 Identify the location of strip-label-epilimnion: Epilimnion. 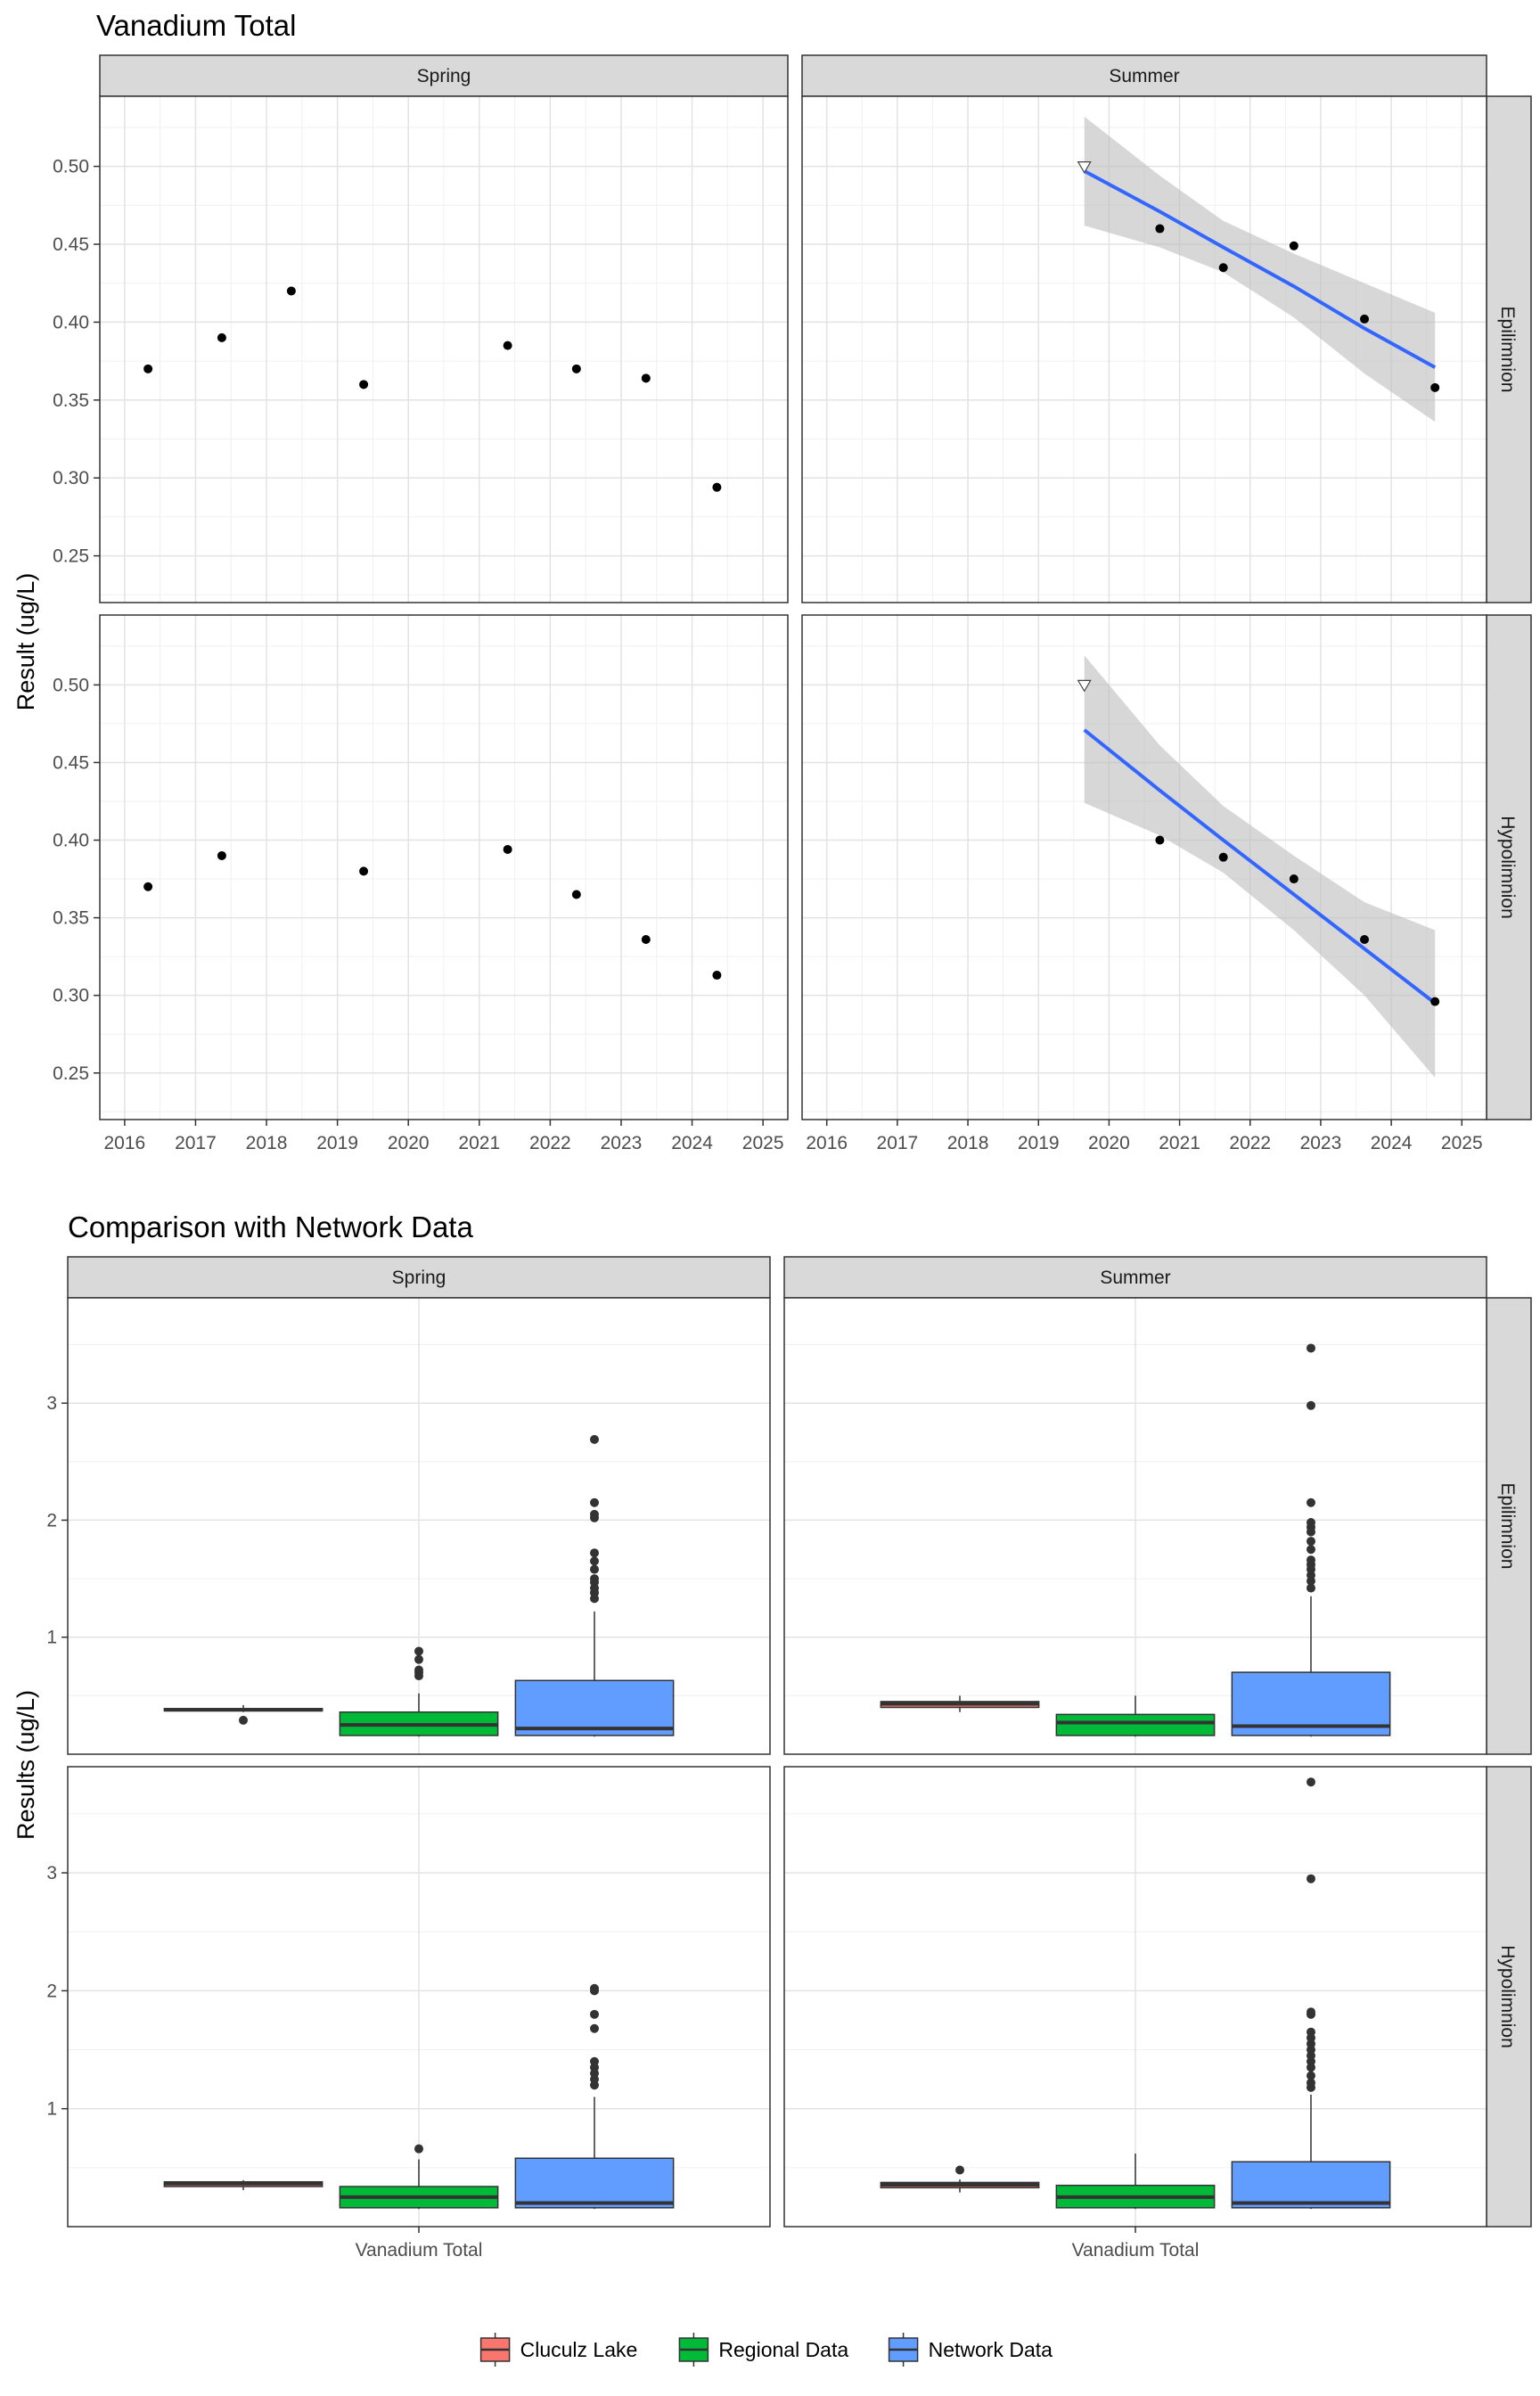
(1507, 350).